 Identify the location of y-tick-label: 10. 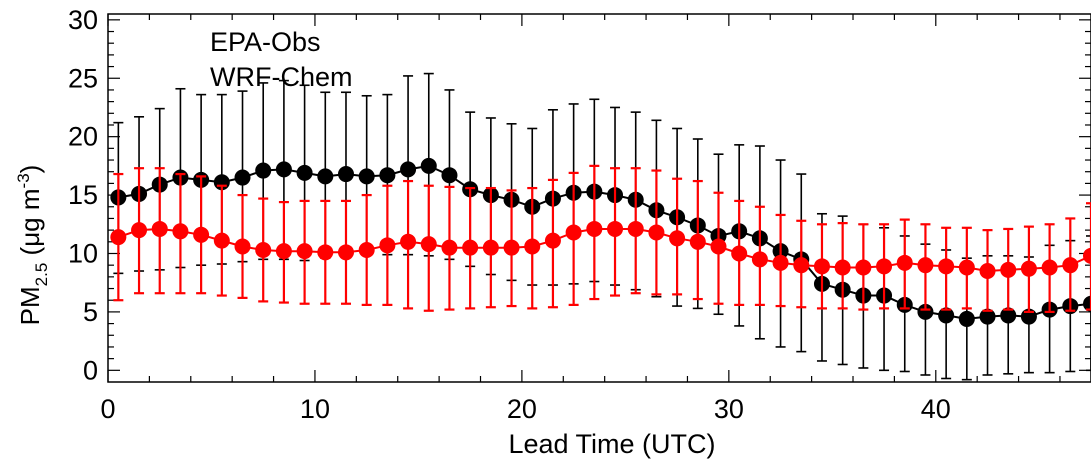
(83, 253).